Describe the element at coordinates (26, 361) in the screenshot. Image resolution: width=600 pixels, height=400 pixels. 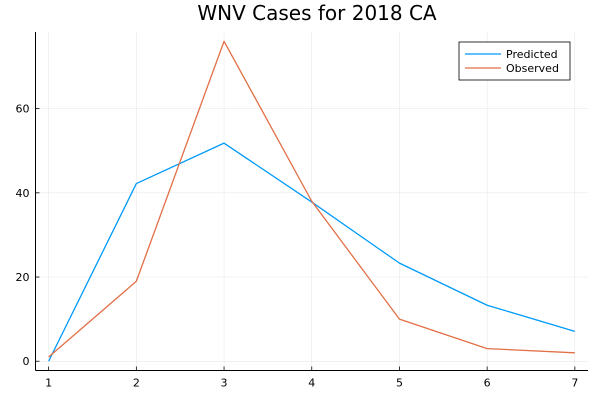
I see `y-tick-label: 0` at that location.